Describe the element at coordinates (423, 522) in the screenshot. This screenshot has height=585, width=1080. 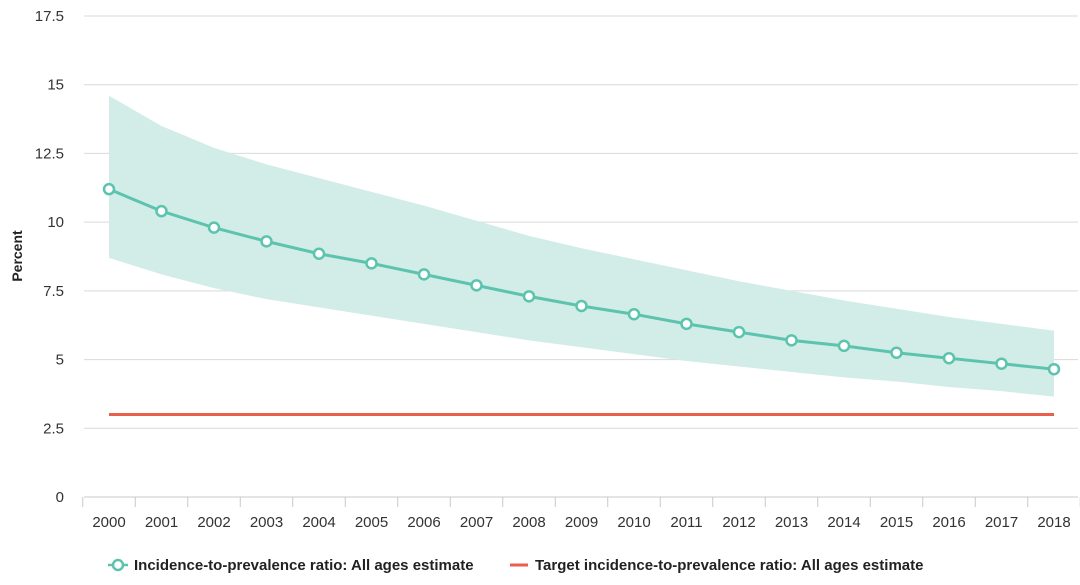
I see `x-tick-label: 2006` at that location.